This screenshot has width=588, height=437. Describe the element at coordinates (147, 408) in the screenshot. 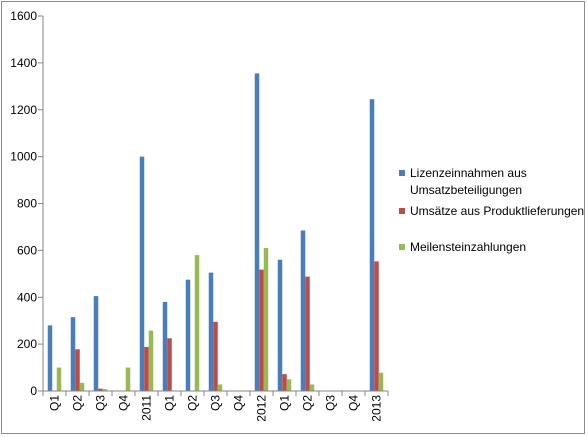

I see `x-tick-label: 2011` at that location.